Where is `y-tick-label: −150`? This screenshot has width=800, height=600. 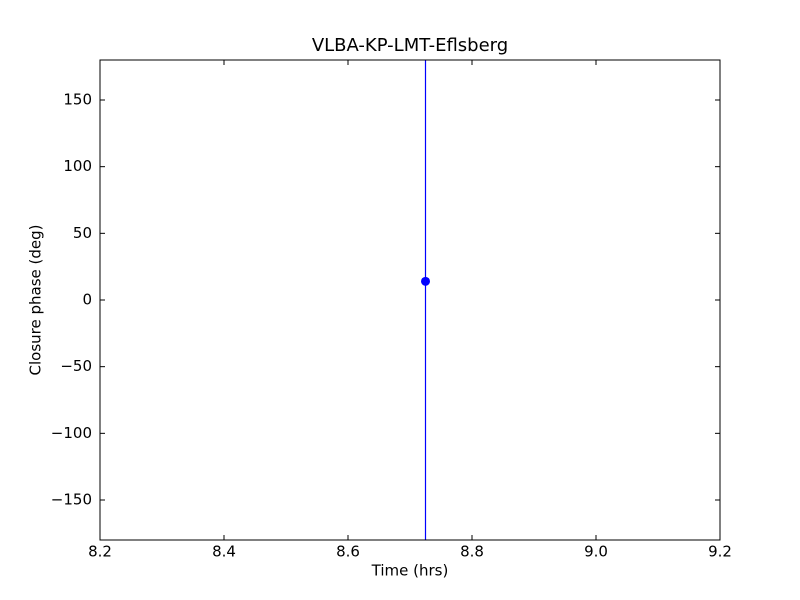
y-tick-label: −150 is located at coordinates (71, 500).